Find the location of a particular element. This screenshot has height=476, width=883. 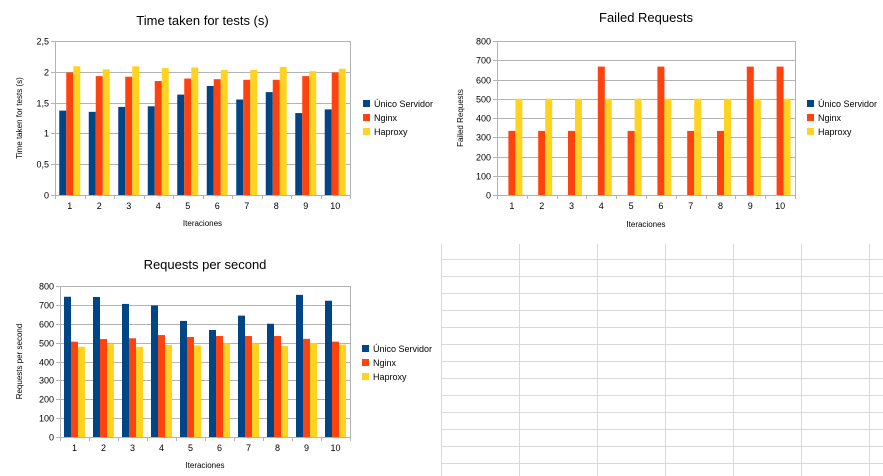

x-tick-label: 9 is located at coordinates (750, 206).